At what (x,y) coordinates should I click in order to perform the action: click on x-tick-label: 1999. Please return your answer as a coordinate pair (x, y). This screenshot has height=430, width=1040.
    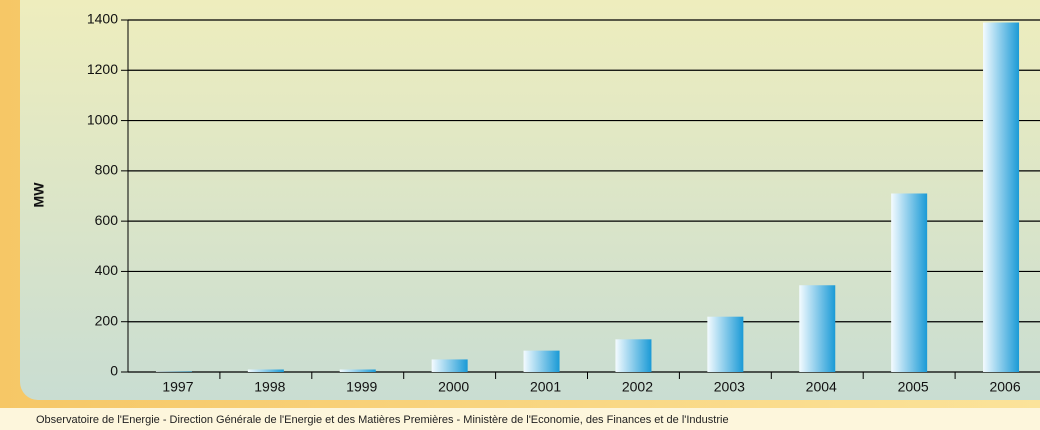
    Looking at the image, I should click on (361, 387).